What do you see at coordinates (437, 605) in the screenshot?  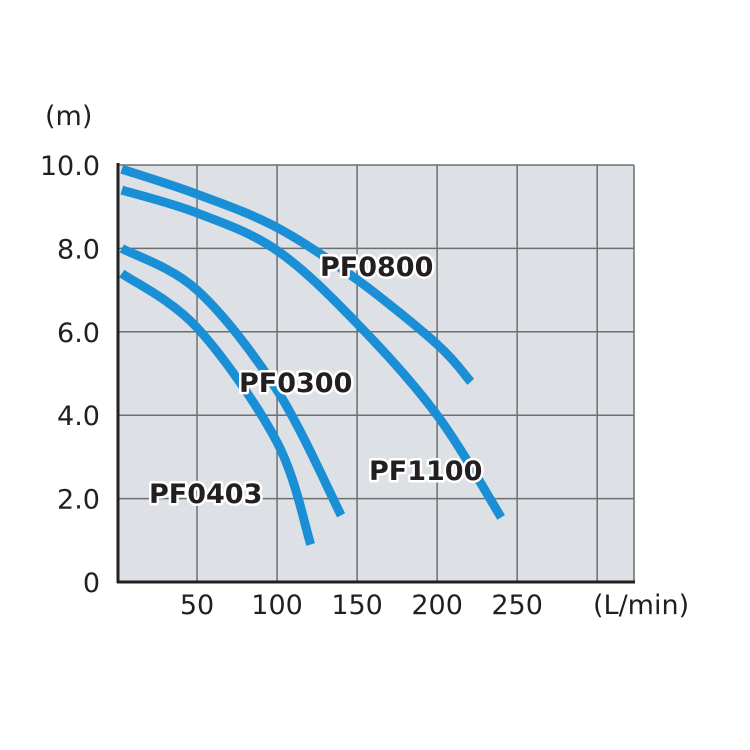 I see `x-tick-label: 200` at bounding box center [437, 605].